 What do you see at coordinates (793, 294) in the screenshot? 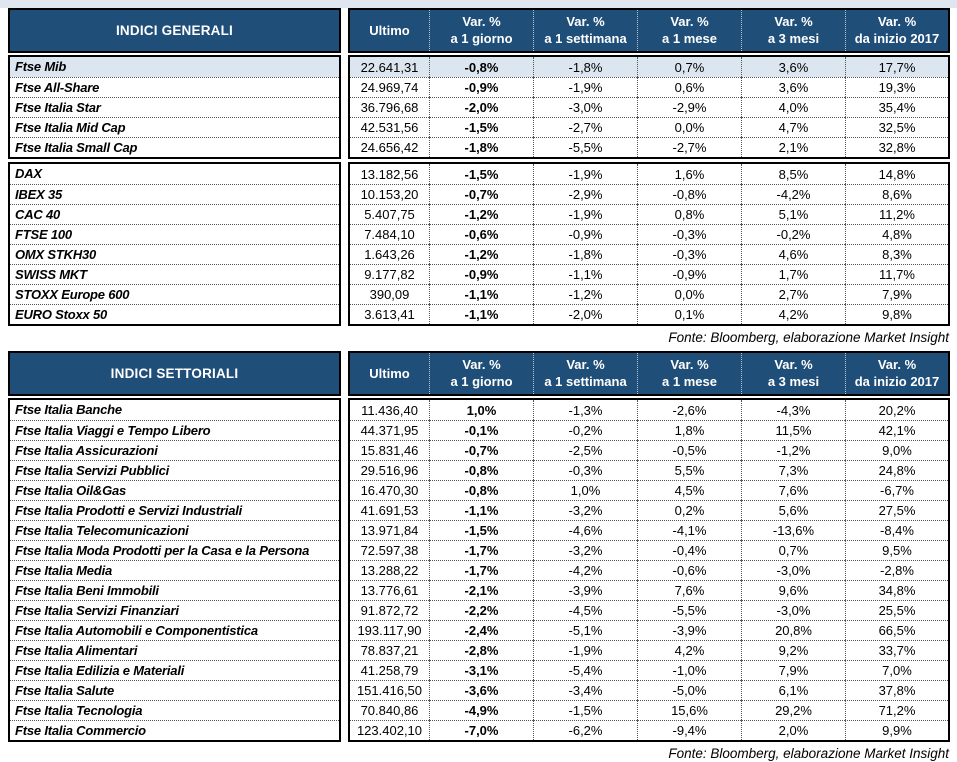
I see `row-value: 2,7%` at bounding box center [793, 294].